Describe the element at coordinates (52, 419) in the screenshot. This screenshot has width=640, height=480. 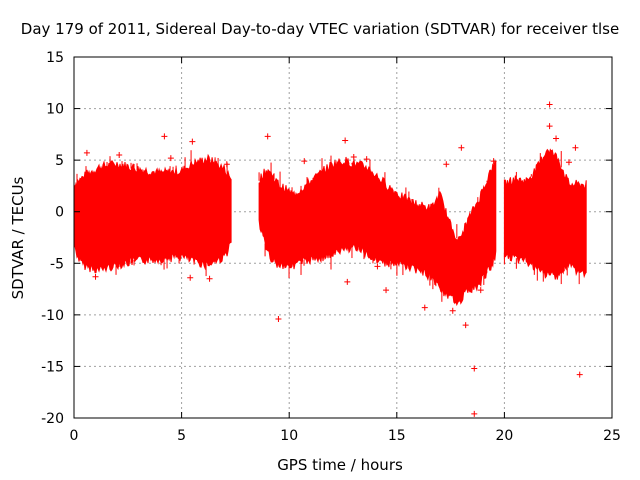
I see `y-tick-label: -20` at that location.